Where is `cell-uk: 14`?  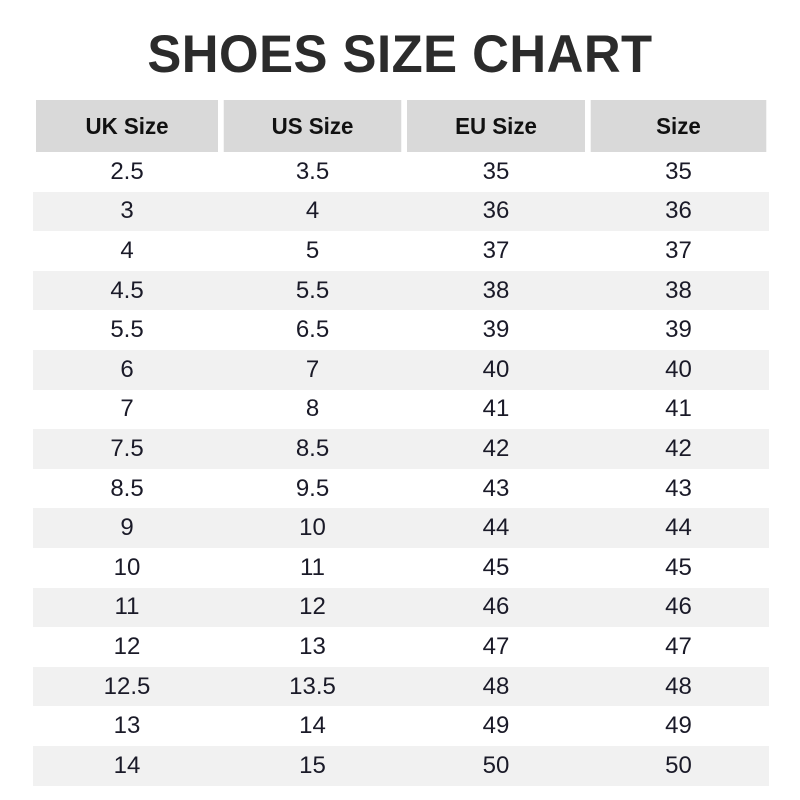 cell-uk: 14 is located at coordinates (127, 765).